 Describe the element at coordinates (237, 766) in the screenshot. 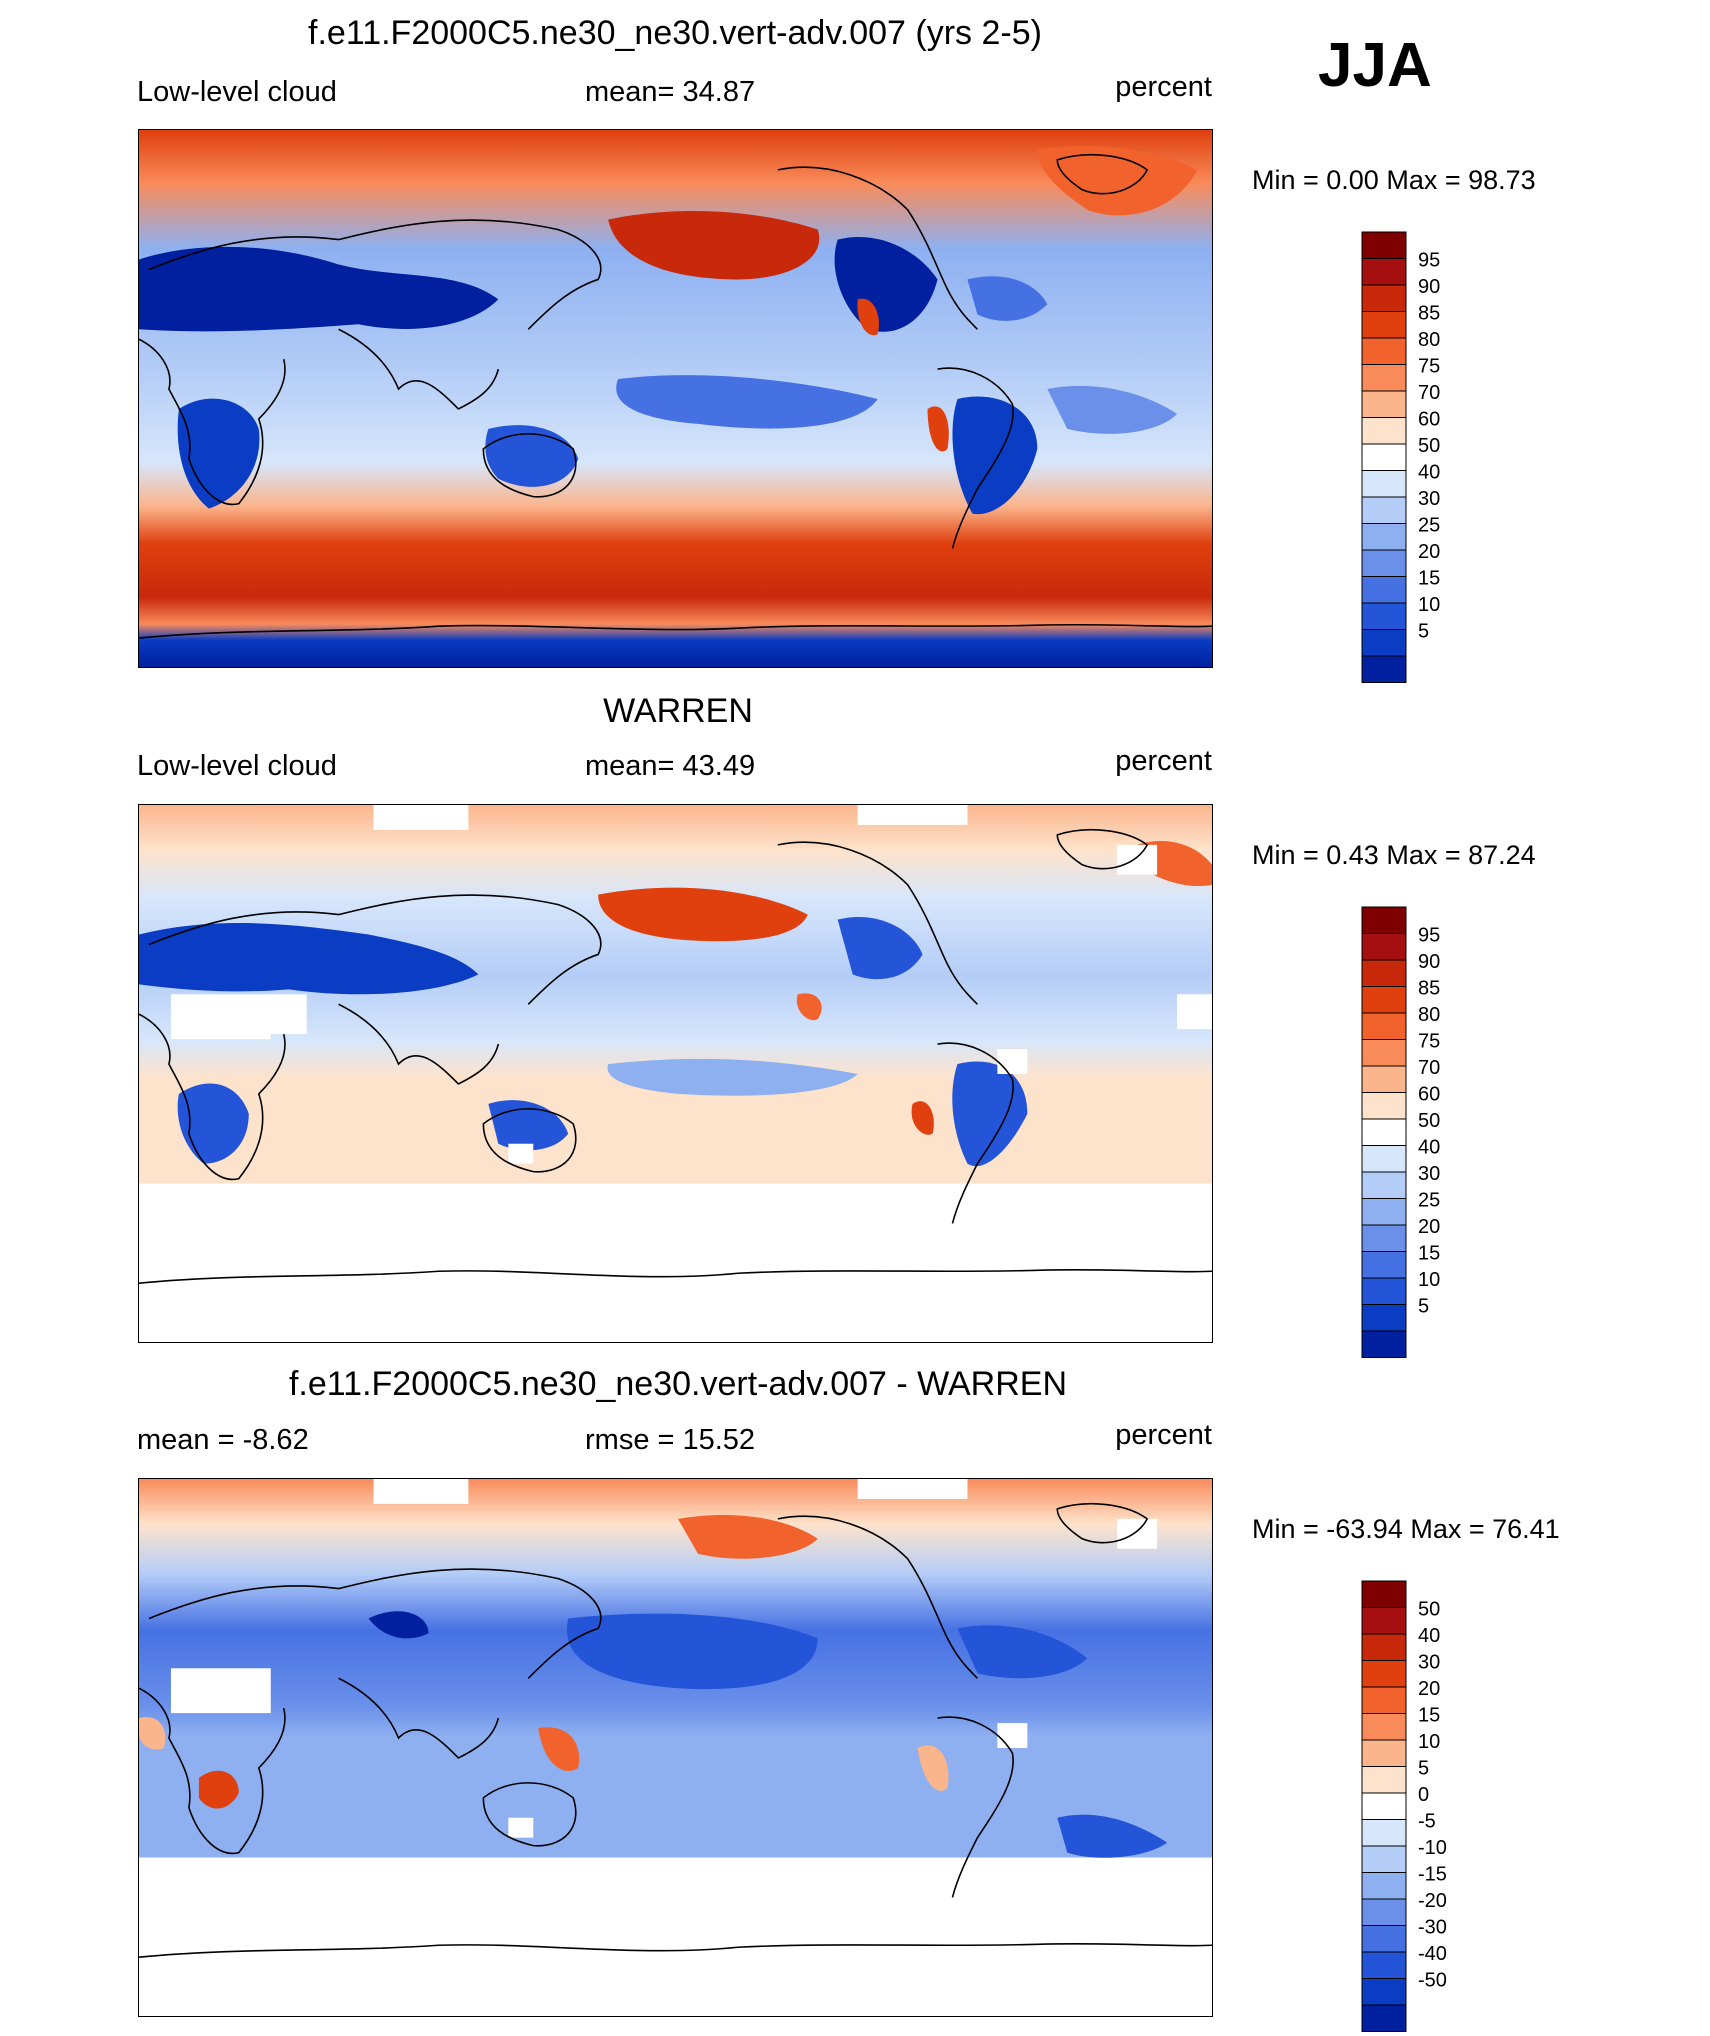

I see `panel-left-label-obs: Low-level cloud` at that location.